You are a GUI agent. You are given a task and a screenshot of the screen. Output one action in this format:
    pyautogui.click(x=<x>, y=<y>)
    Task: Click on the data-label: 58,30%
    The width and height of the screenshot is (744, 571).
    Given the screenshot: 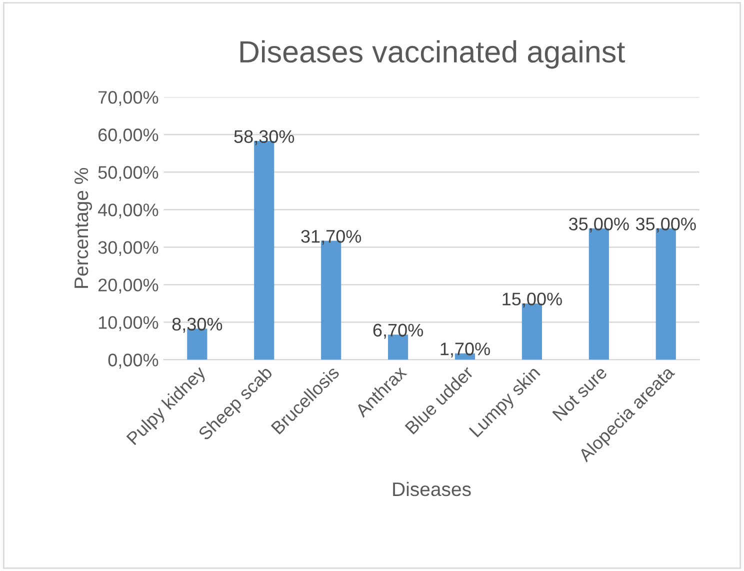 What is the action you would take?
    pyautogui.click(x=264, y=138)
    